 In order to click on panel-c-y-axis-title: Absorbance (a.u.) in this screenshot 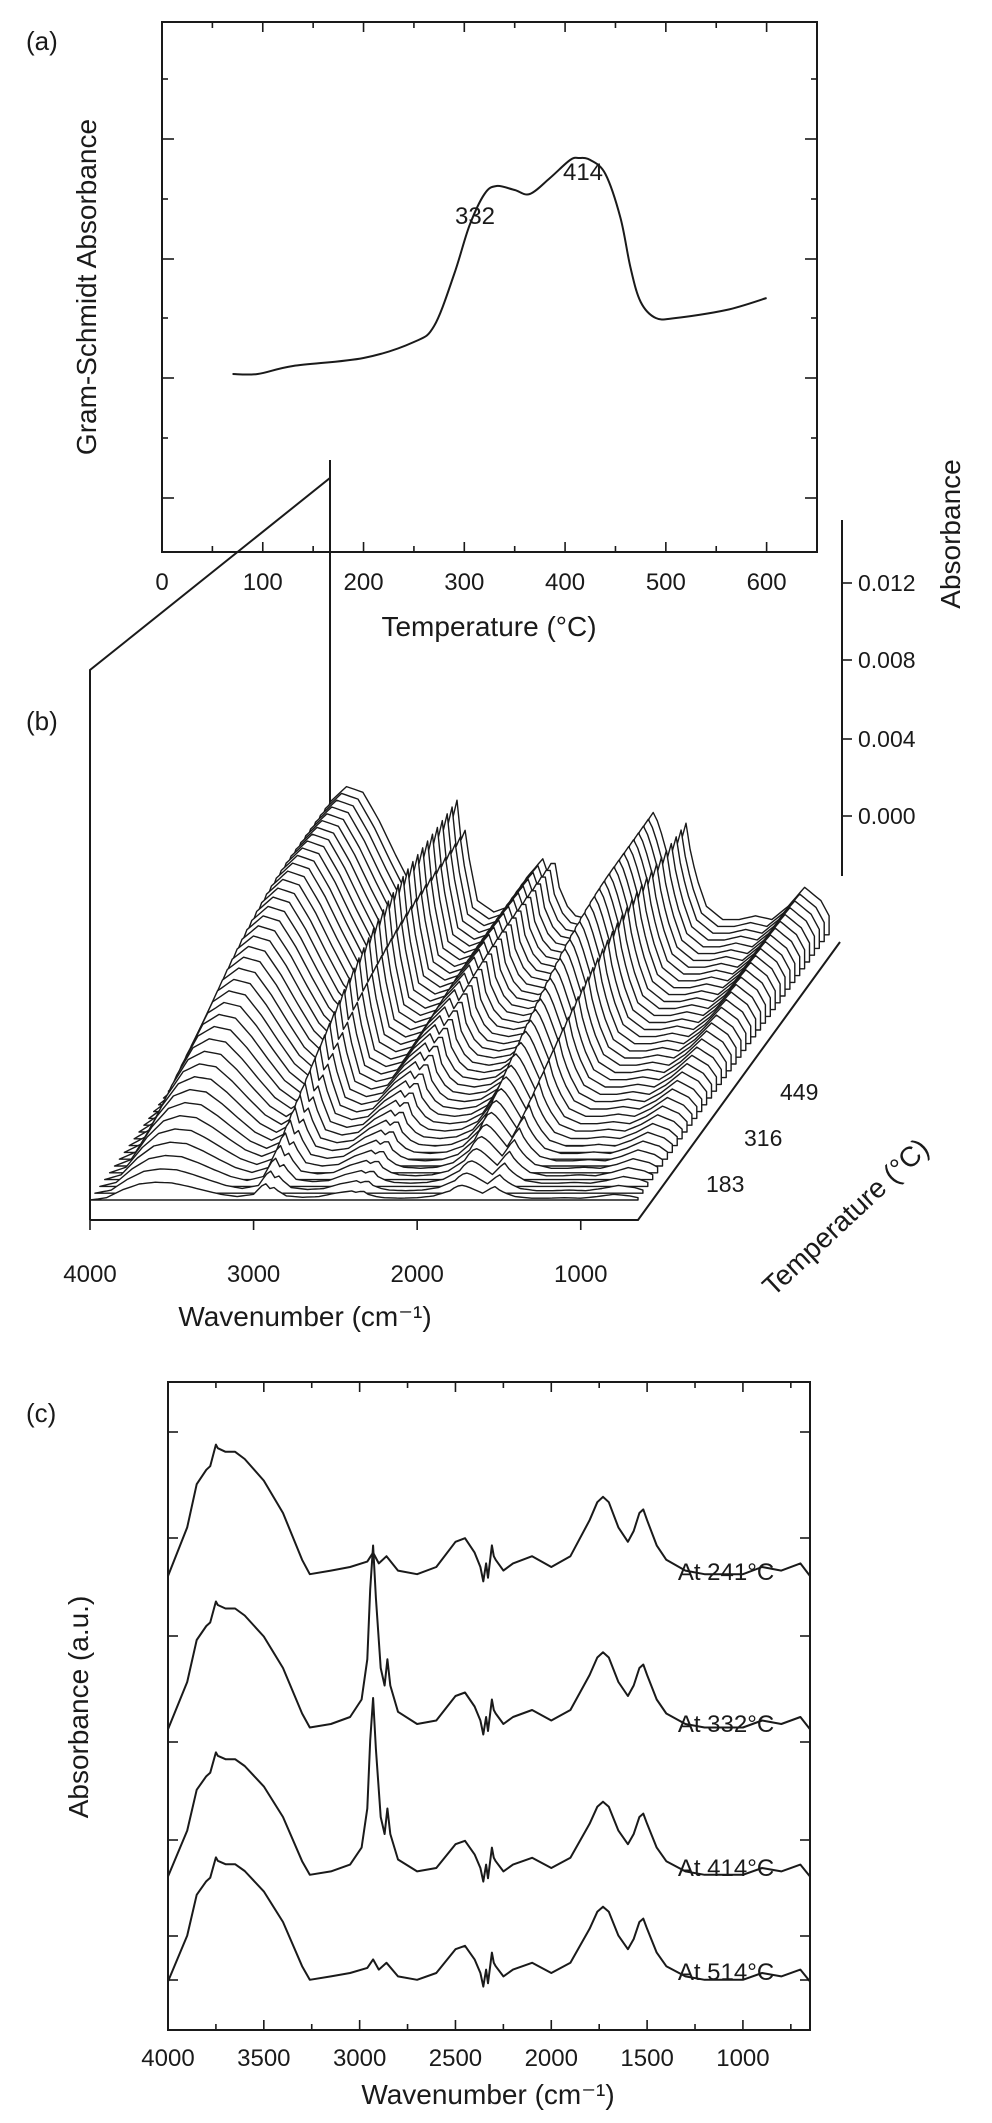, I will do `click(78, 1707)`.